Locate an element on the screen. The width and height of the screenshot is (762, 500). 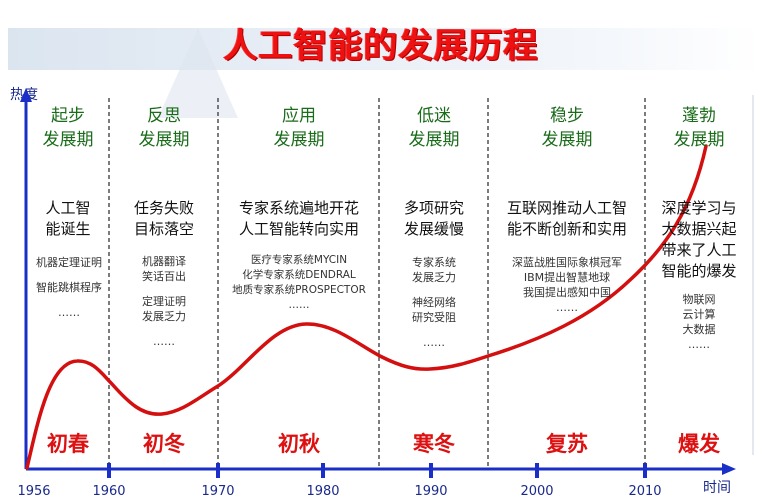
headline-reflection: 任务失败 目标落空 is located at coordinates (163, 218).